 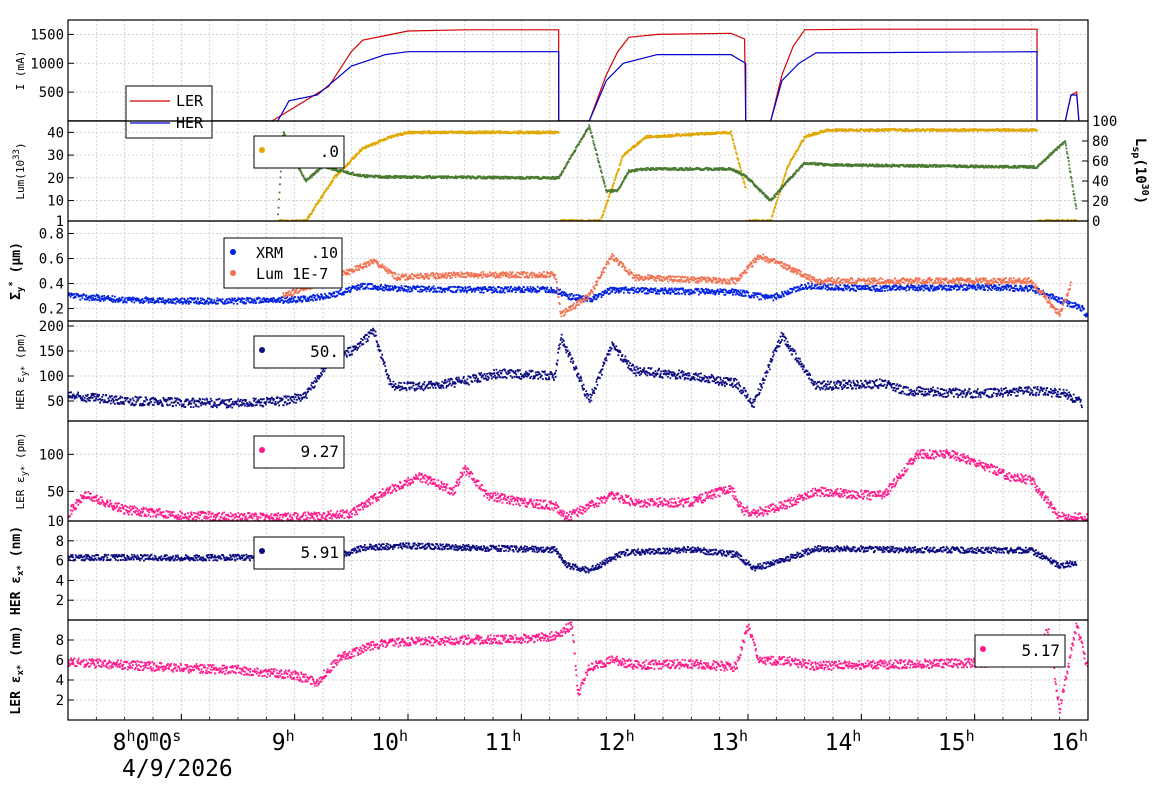 What do you see at coordinates (47, 35) in the screenshot?
I see `y-tick-label: 1500` at bounding box center [47, 35].